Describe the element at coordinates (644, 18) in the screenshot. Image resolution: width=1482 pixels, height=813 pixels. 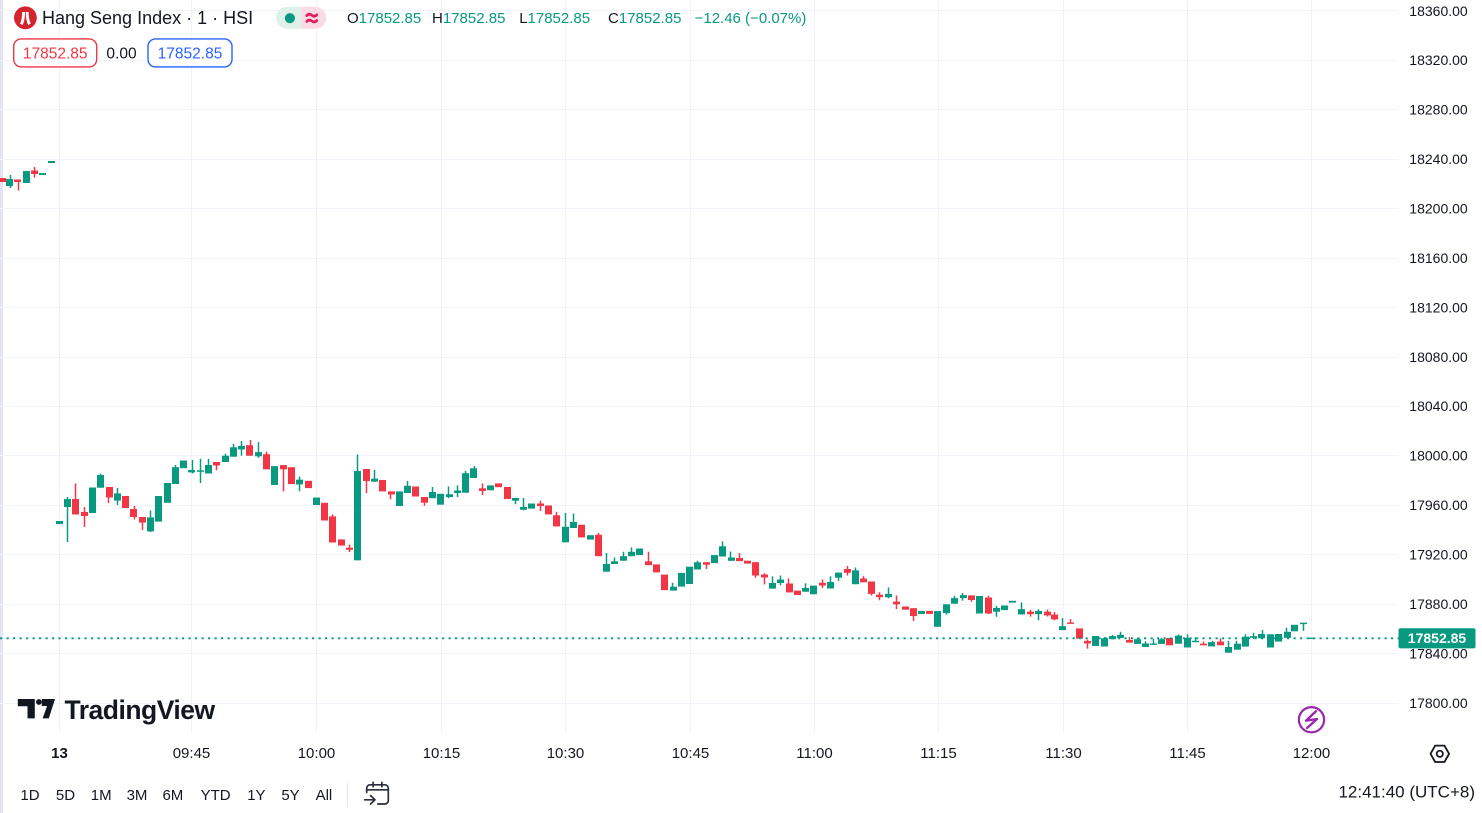
I see `svg-text: C17852.85` at that location.